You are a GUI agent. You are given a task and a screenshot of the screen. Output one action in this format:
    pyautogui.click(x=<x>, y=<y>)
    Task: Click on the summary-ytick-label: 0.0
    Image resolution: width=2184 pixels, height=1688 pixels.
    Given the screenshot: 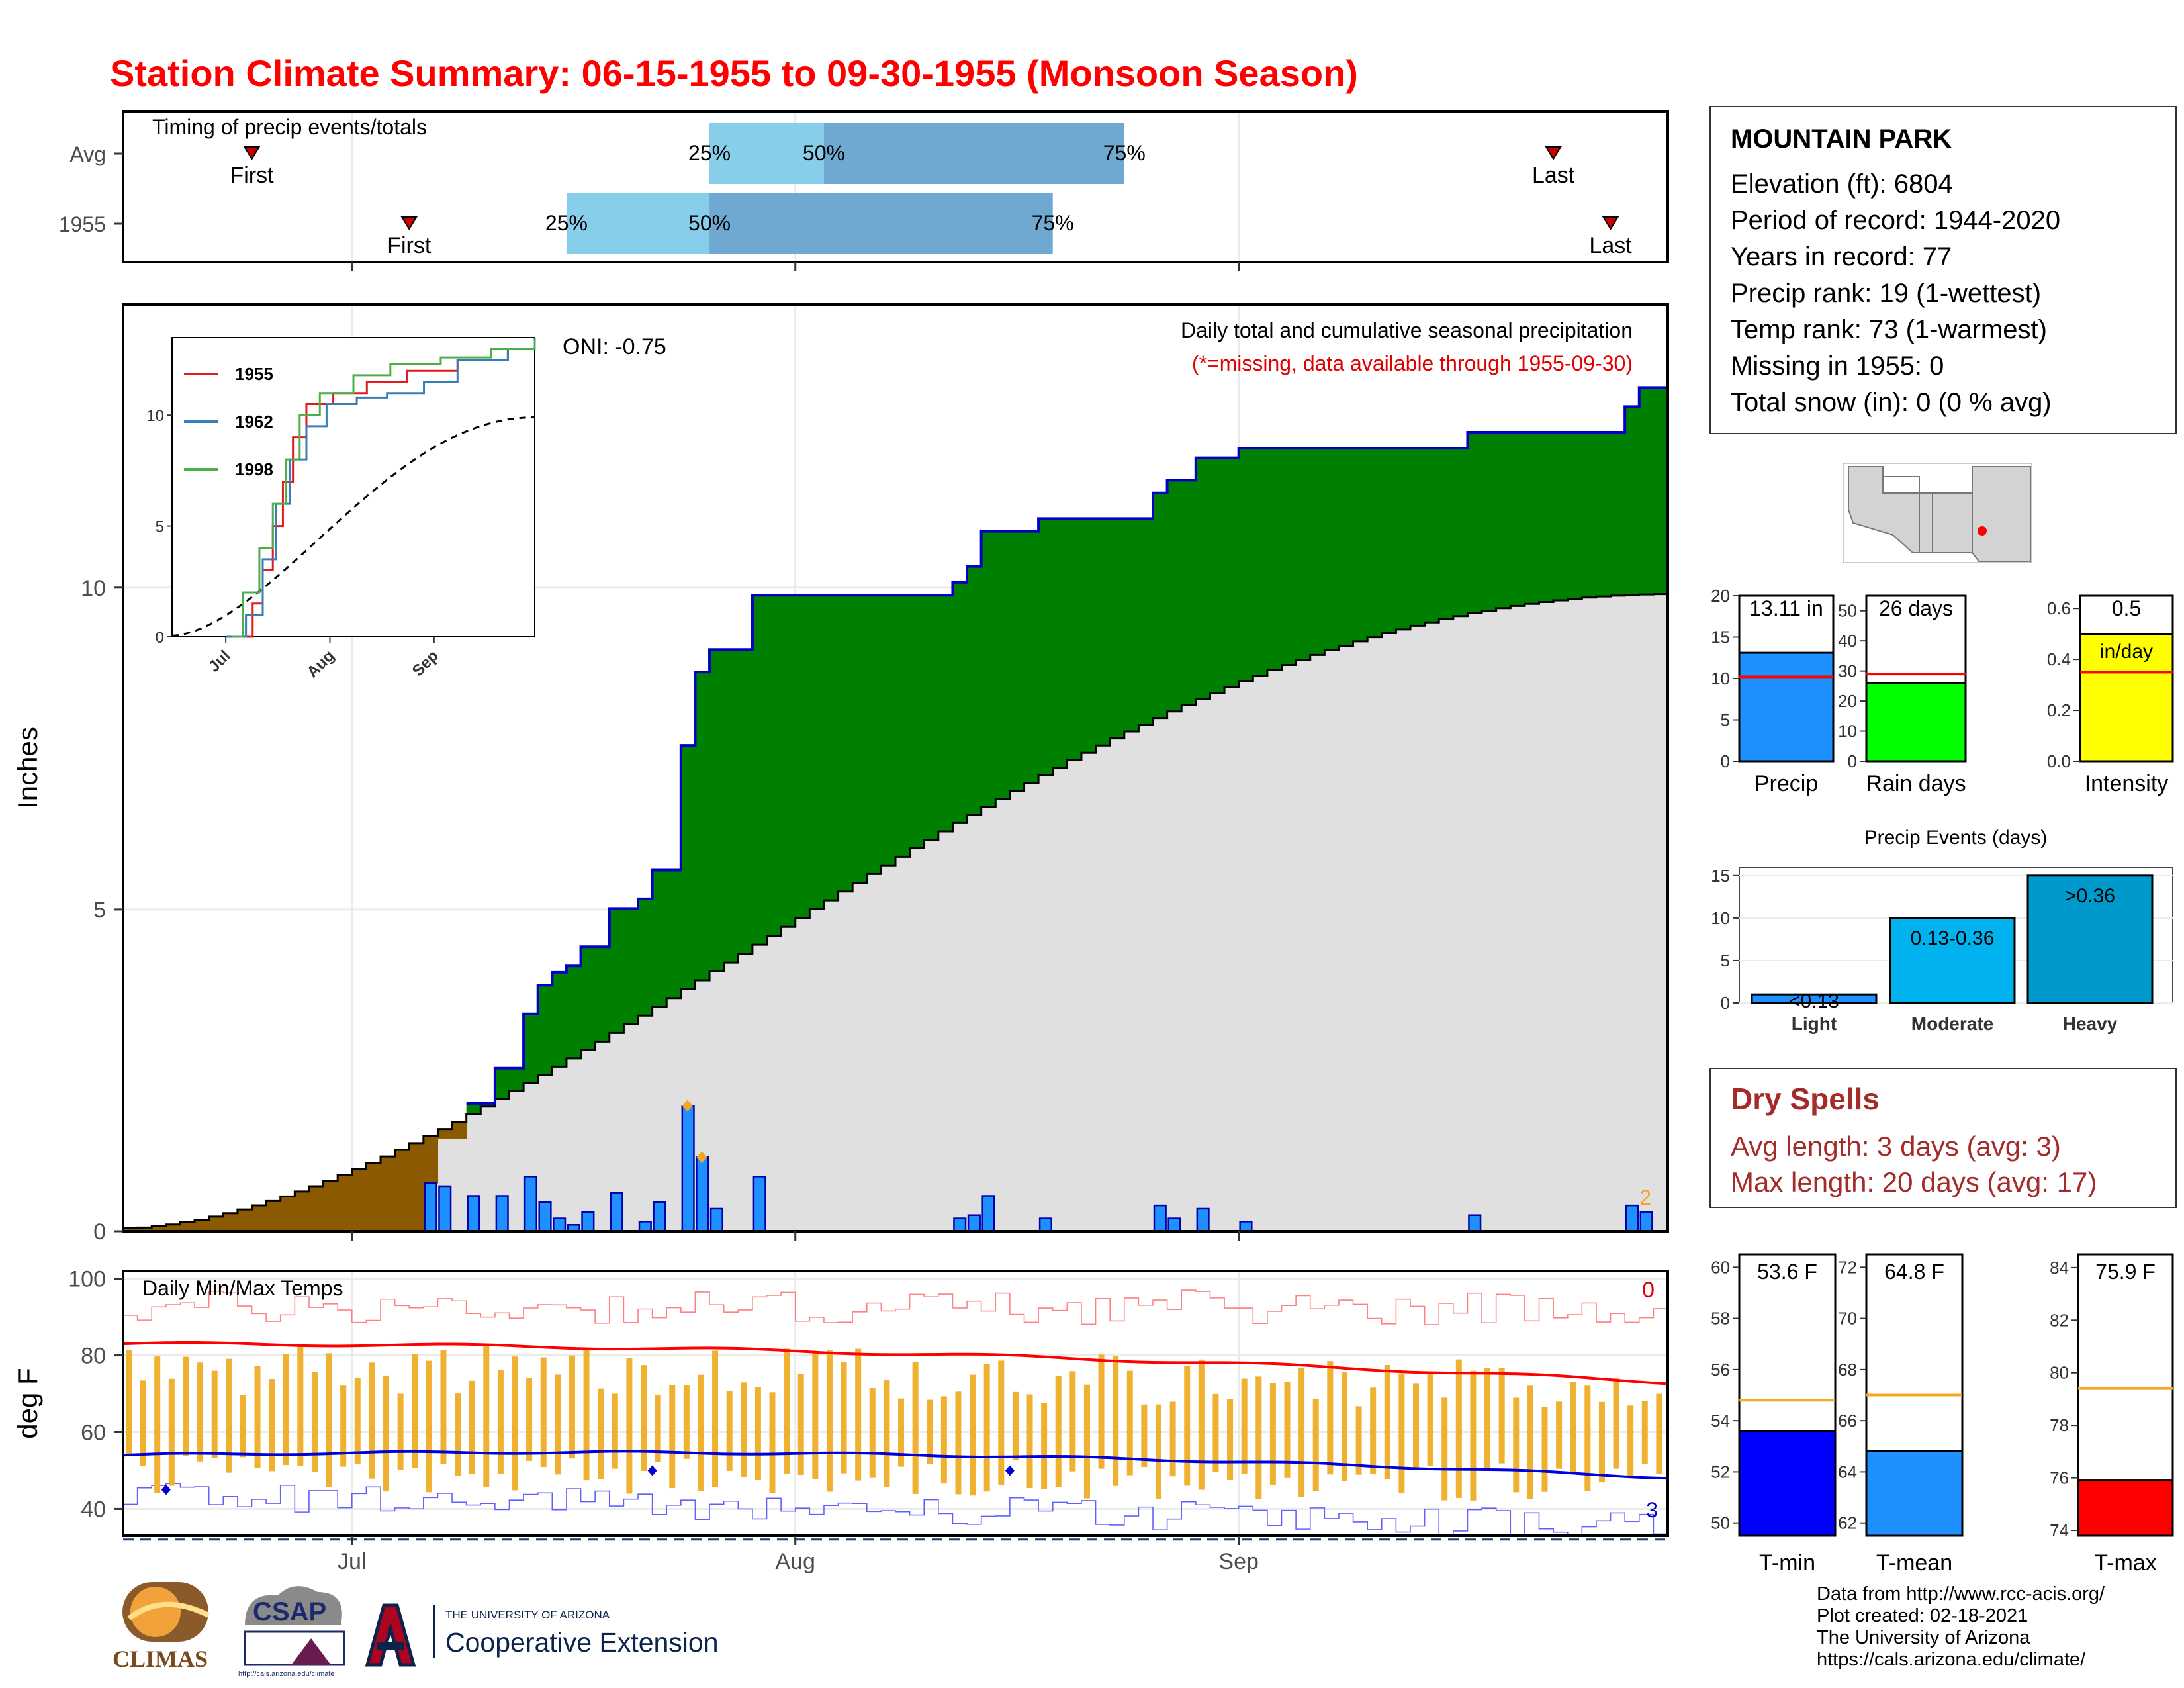 What is the action you would take?
    pyautogui.click(x=2059, y=761)
    